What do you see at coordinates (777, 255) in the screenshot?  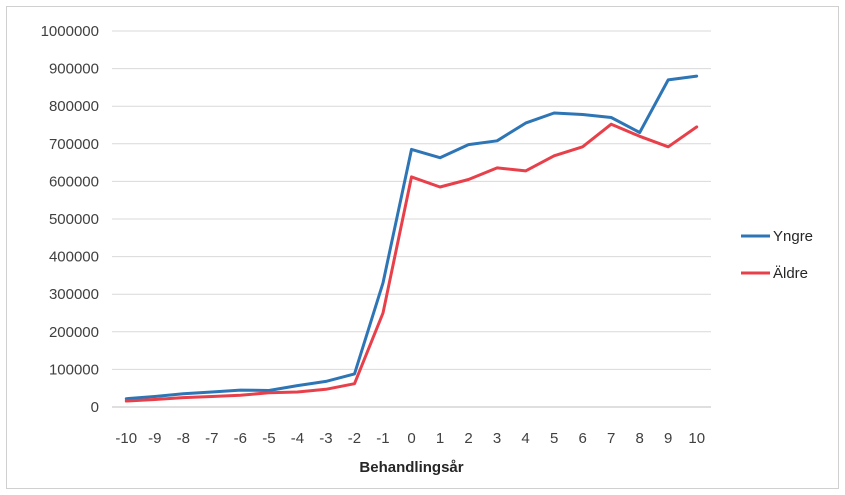 I see `legend: Yngre Äldre` at bounding box center [777, 255].